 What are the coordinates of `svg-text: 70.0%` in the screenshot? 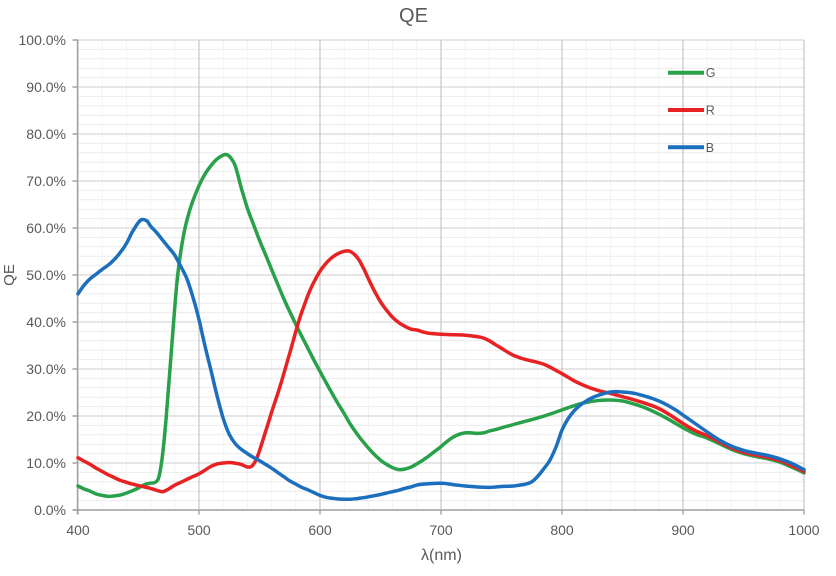 It's located at (46, 181).